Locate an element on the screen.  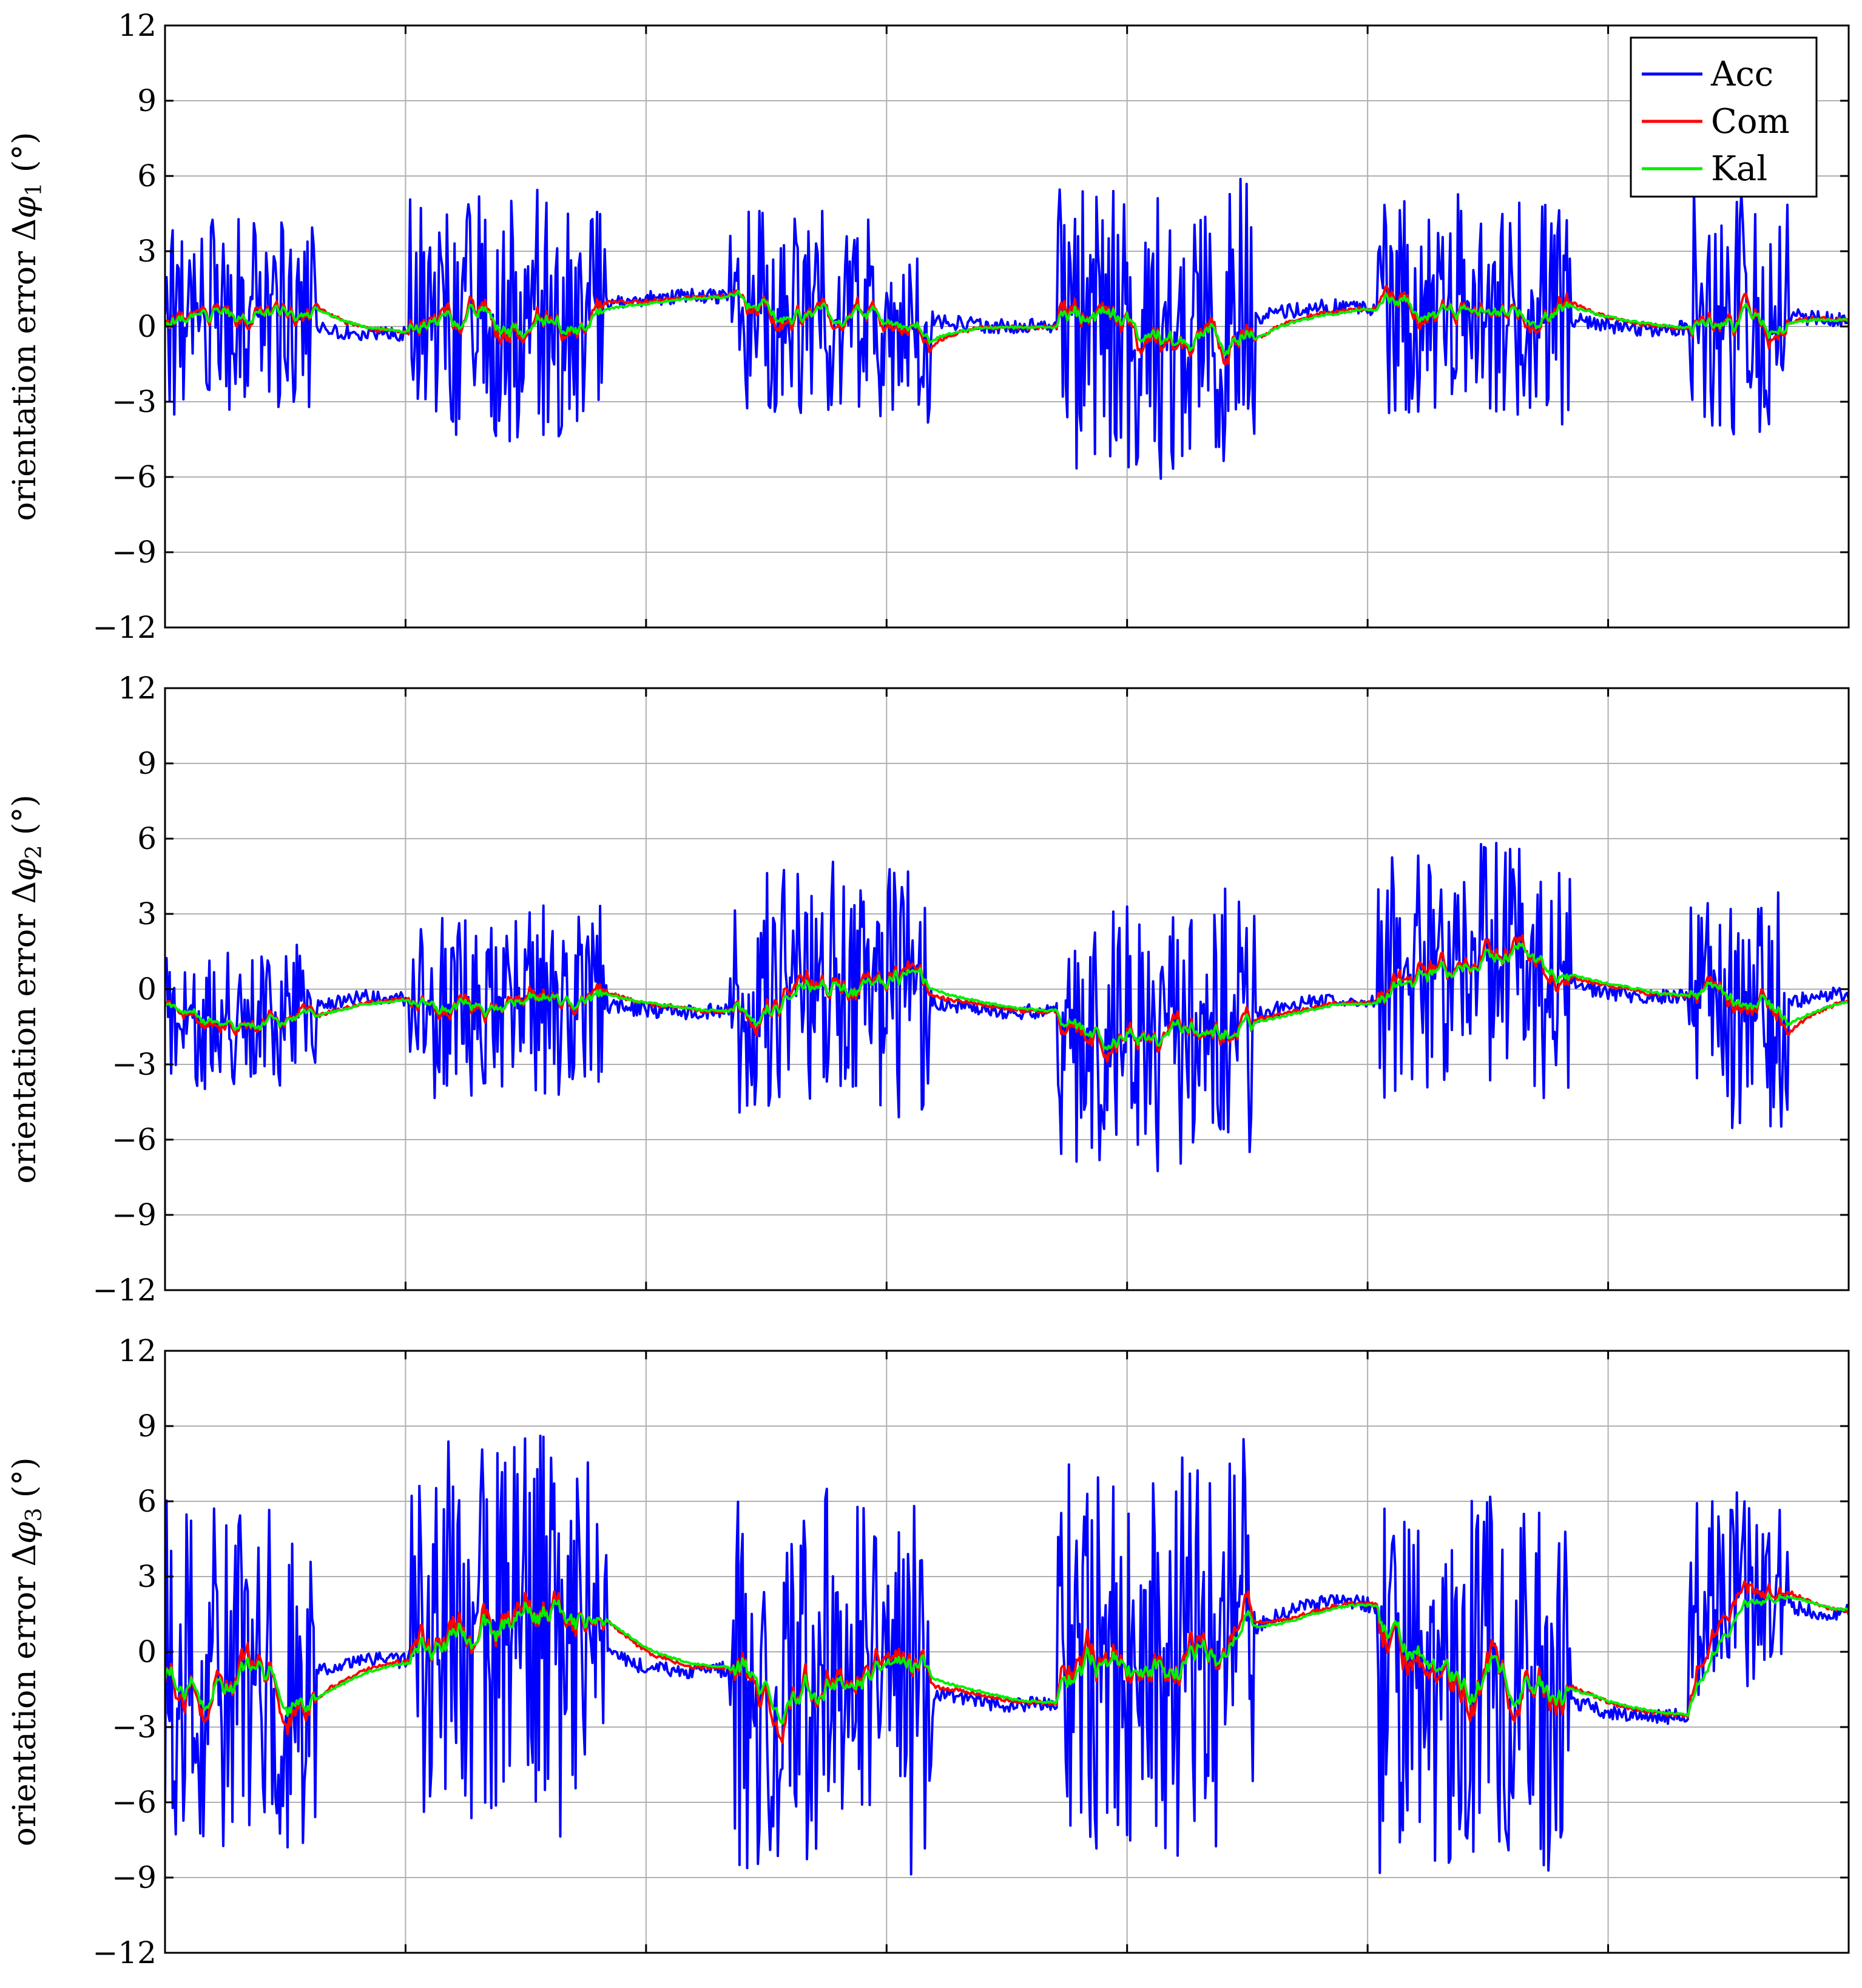
legend: Acc Com Kal is located at coordinates (1724, 117).